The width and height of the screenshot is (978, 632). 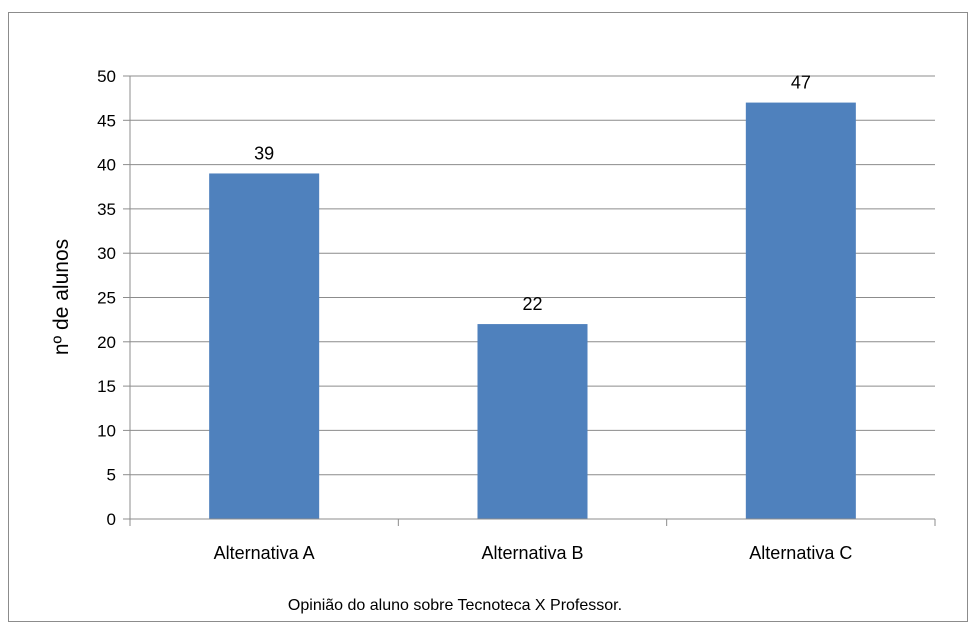 What do you see at coordinates (106, 165) in the screenshot?
I see `y-tick-label: 40` at bounding box center [106, 165].